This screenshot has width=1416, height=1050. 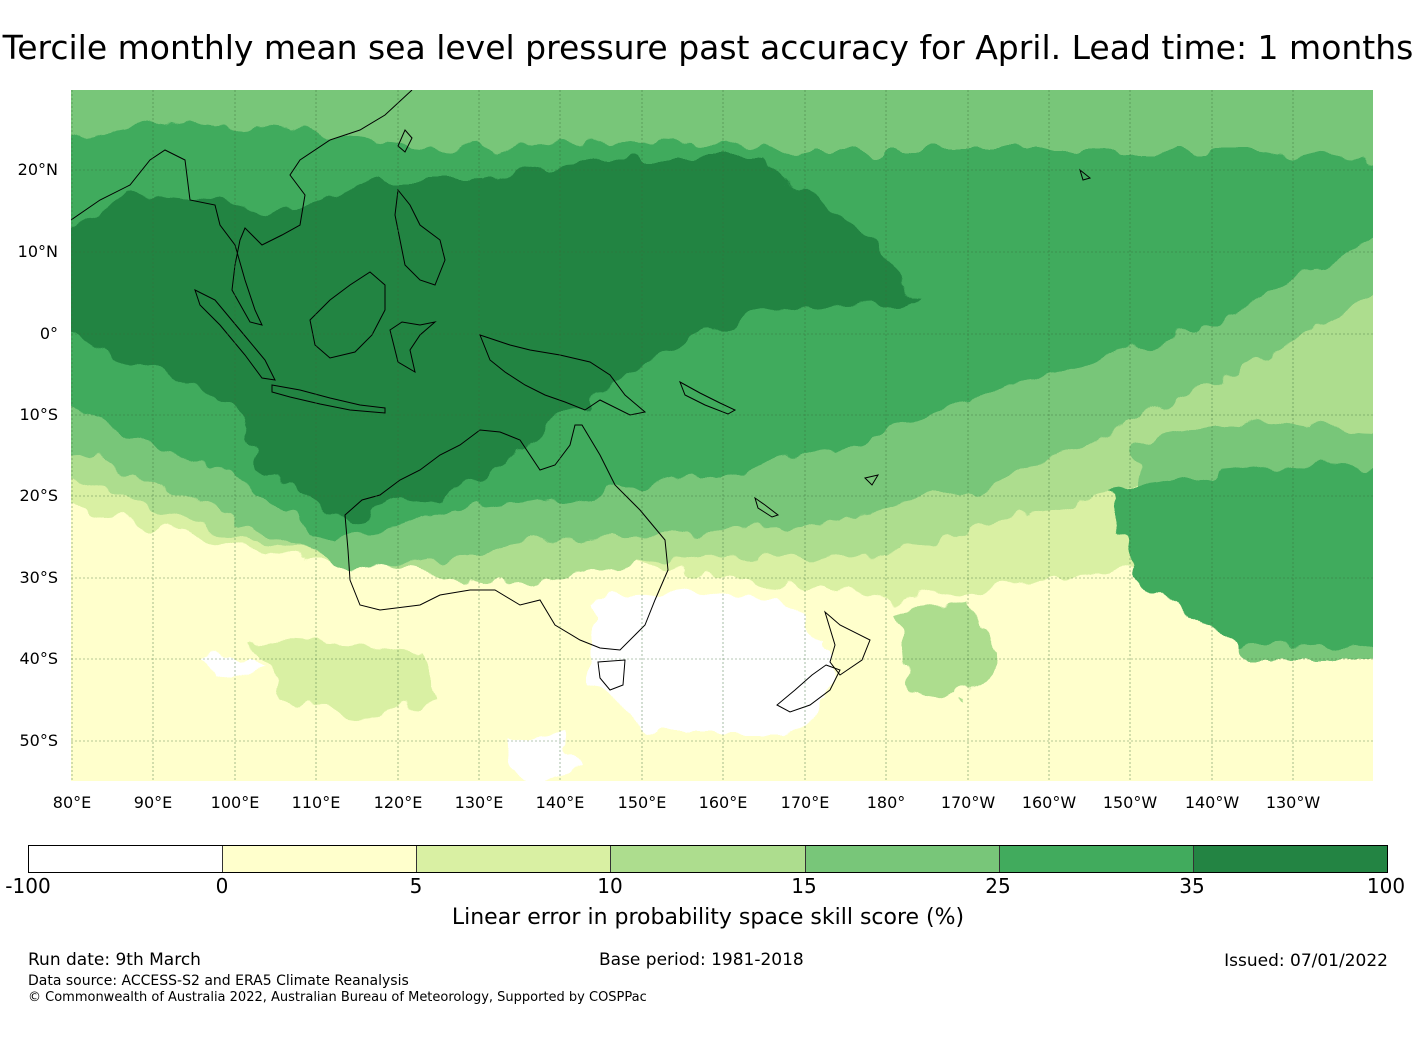 I want to click on colorbar-tick-100: 100, so click(x=1386, y=886).